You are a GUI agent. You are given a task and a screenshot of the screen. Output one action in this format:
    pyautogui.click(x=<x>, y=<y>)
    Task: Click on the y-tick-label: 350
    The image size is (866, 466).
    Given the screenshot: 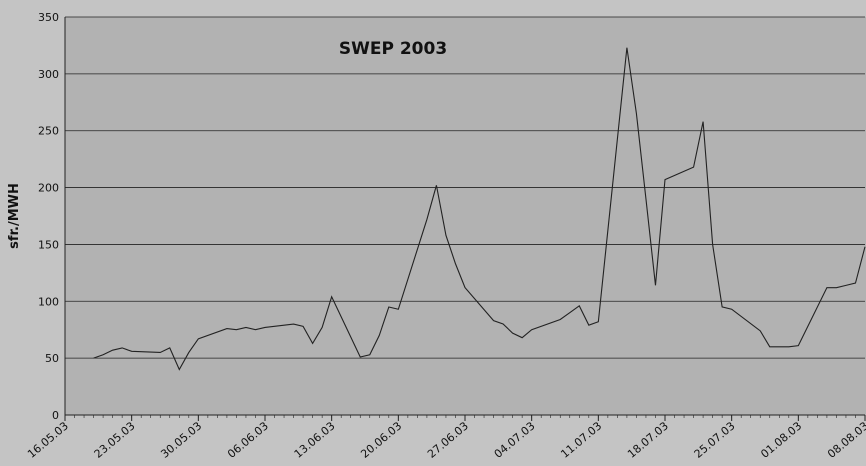 What is the action you would take?
    pyautogui.click(x=48, y=17)
    